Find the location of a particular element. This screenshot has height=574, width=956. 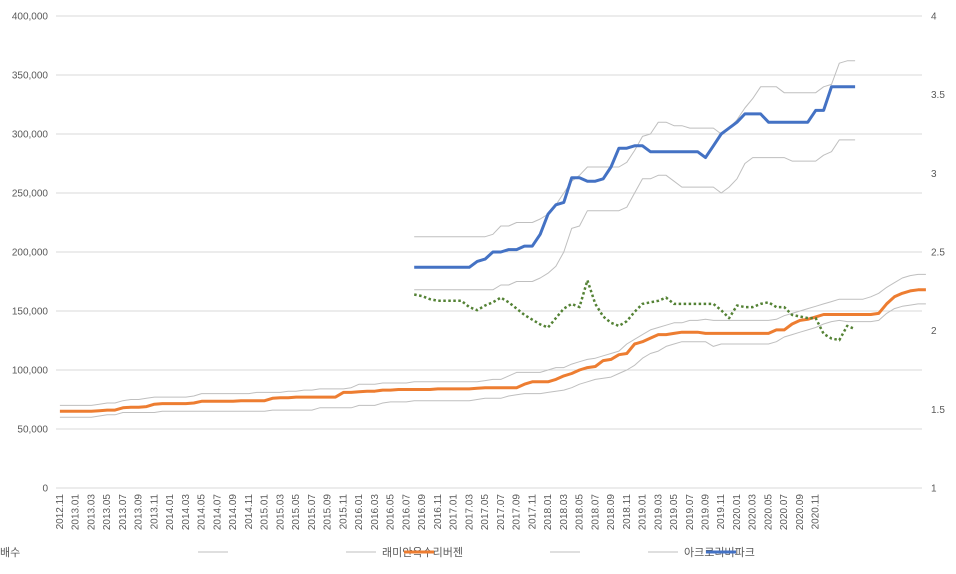

x-tick-label: 2019.11 is located at coordinates (721, 512).